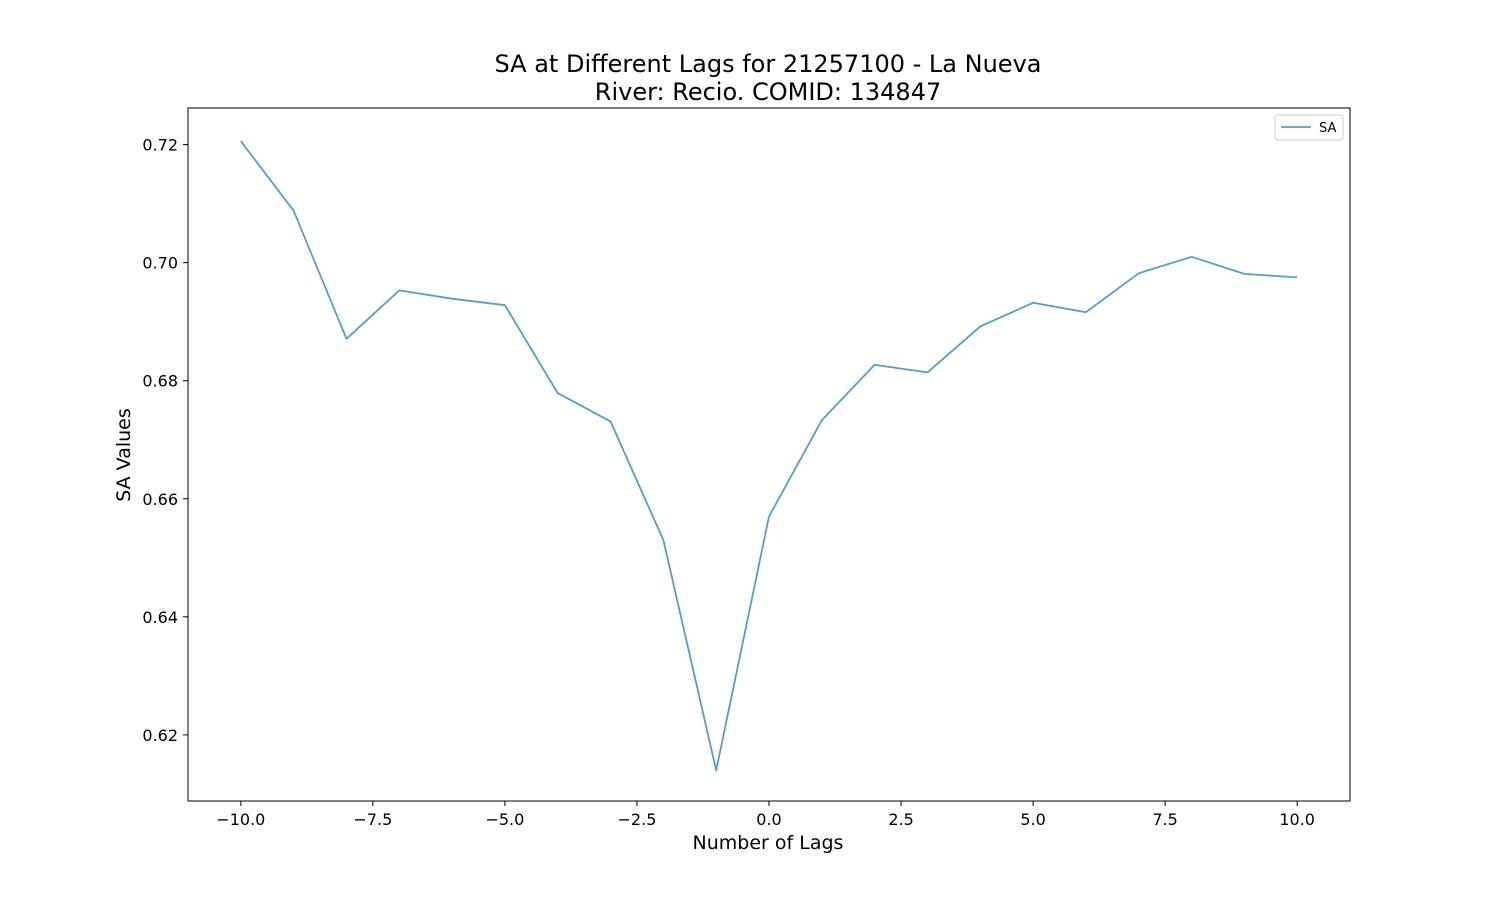 This screenshot has width=1500, height=900. I want to click on y-tick-label: 0.62, so click(160, 735).